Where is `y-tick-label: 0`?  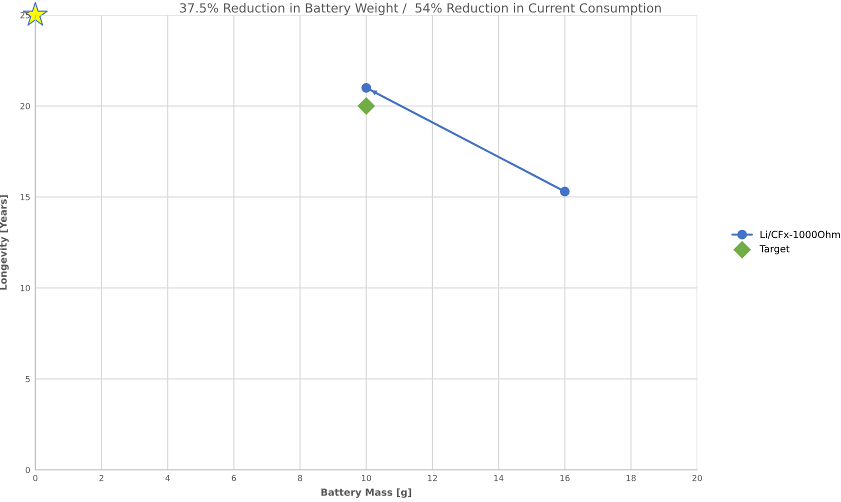 y-tick-label: 0 is located at coordinates (28, 470).